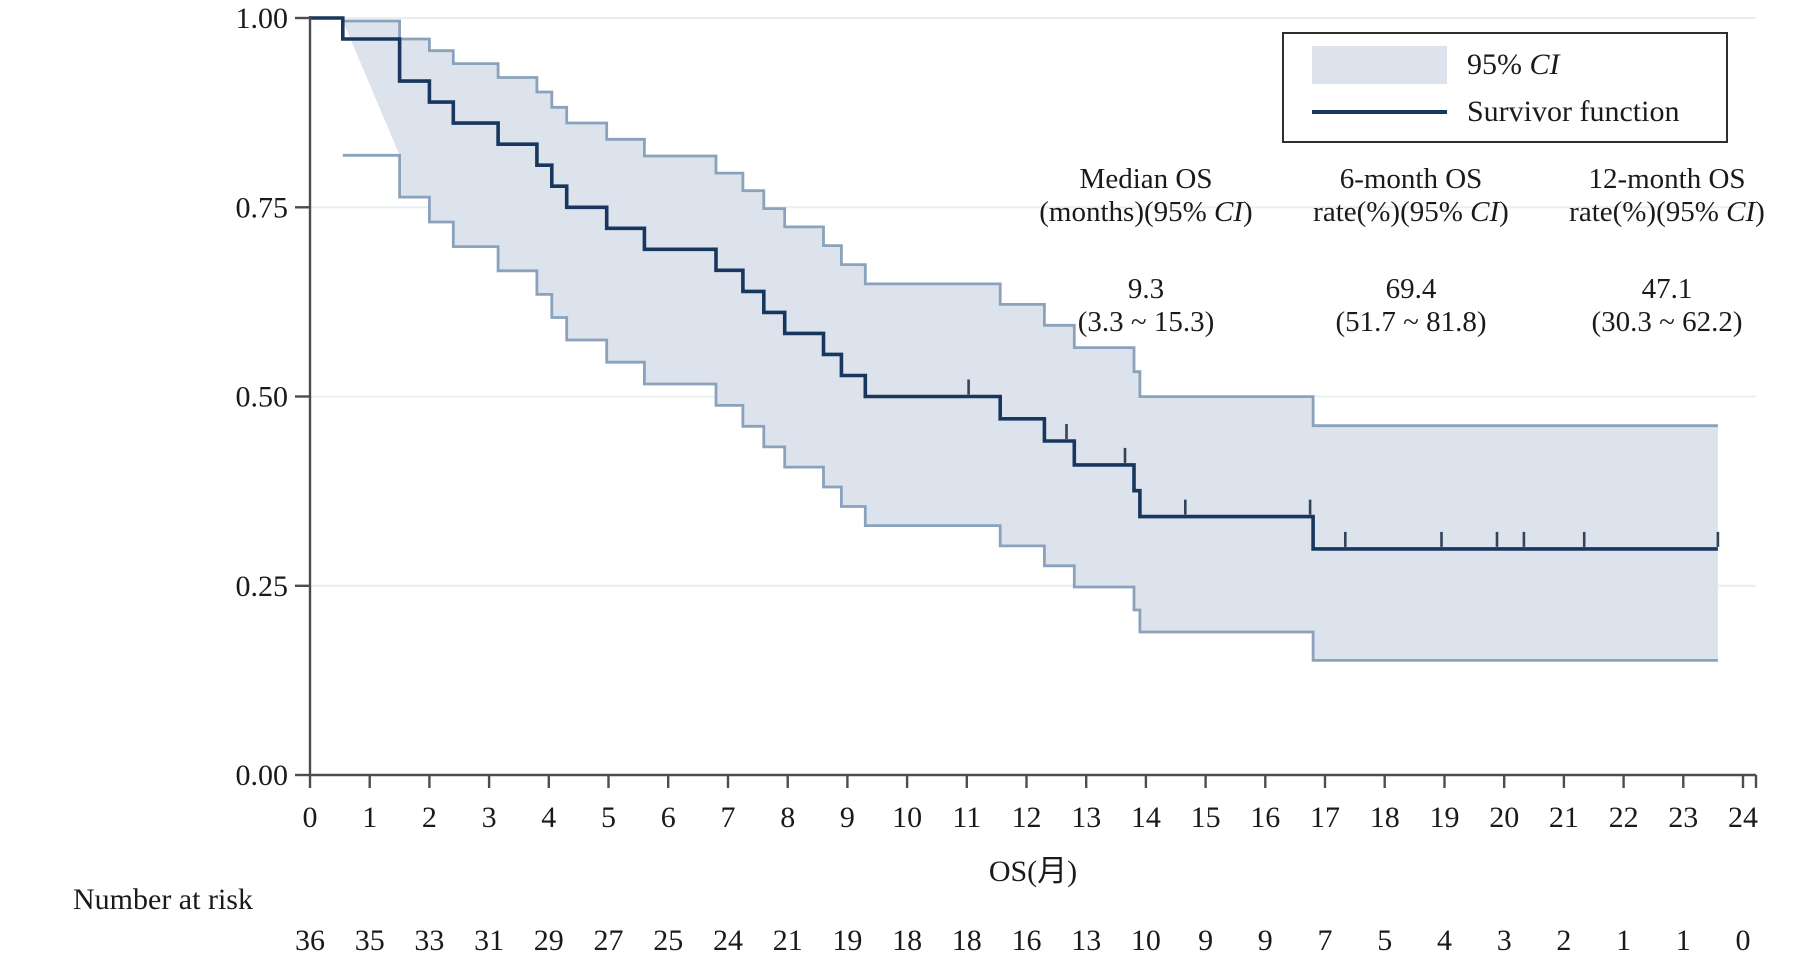 The width and height of the screenshot is (1799, 969). Describe the element at coordinates (1445, 817) in the screenshot. I see `x-tick-label: 19` at that location.